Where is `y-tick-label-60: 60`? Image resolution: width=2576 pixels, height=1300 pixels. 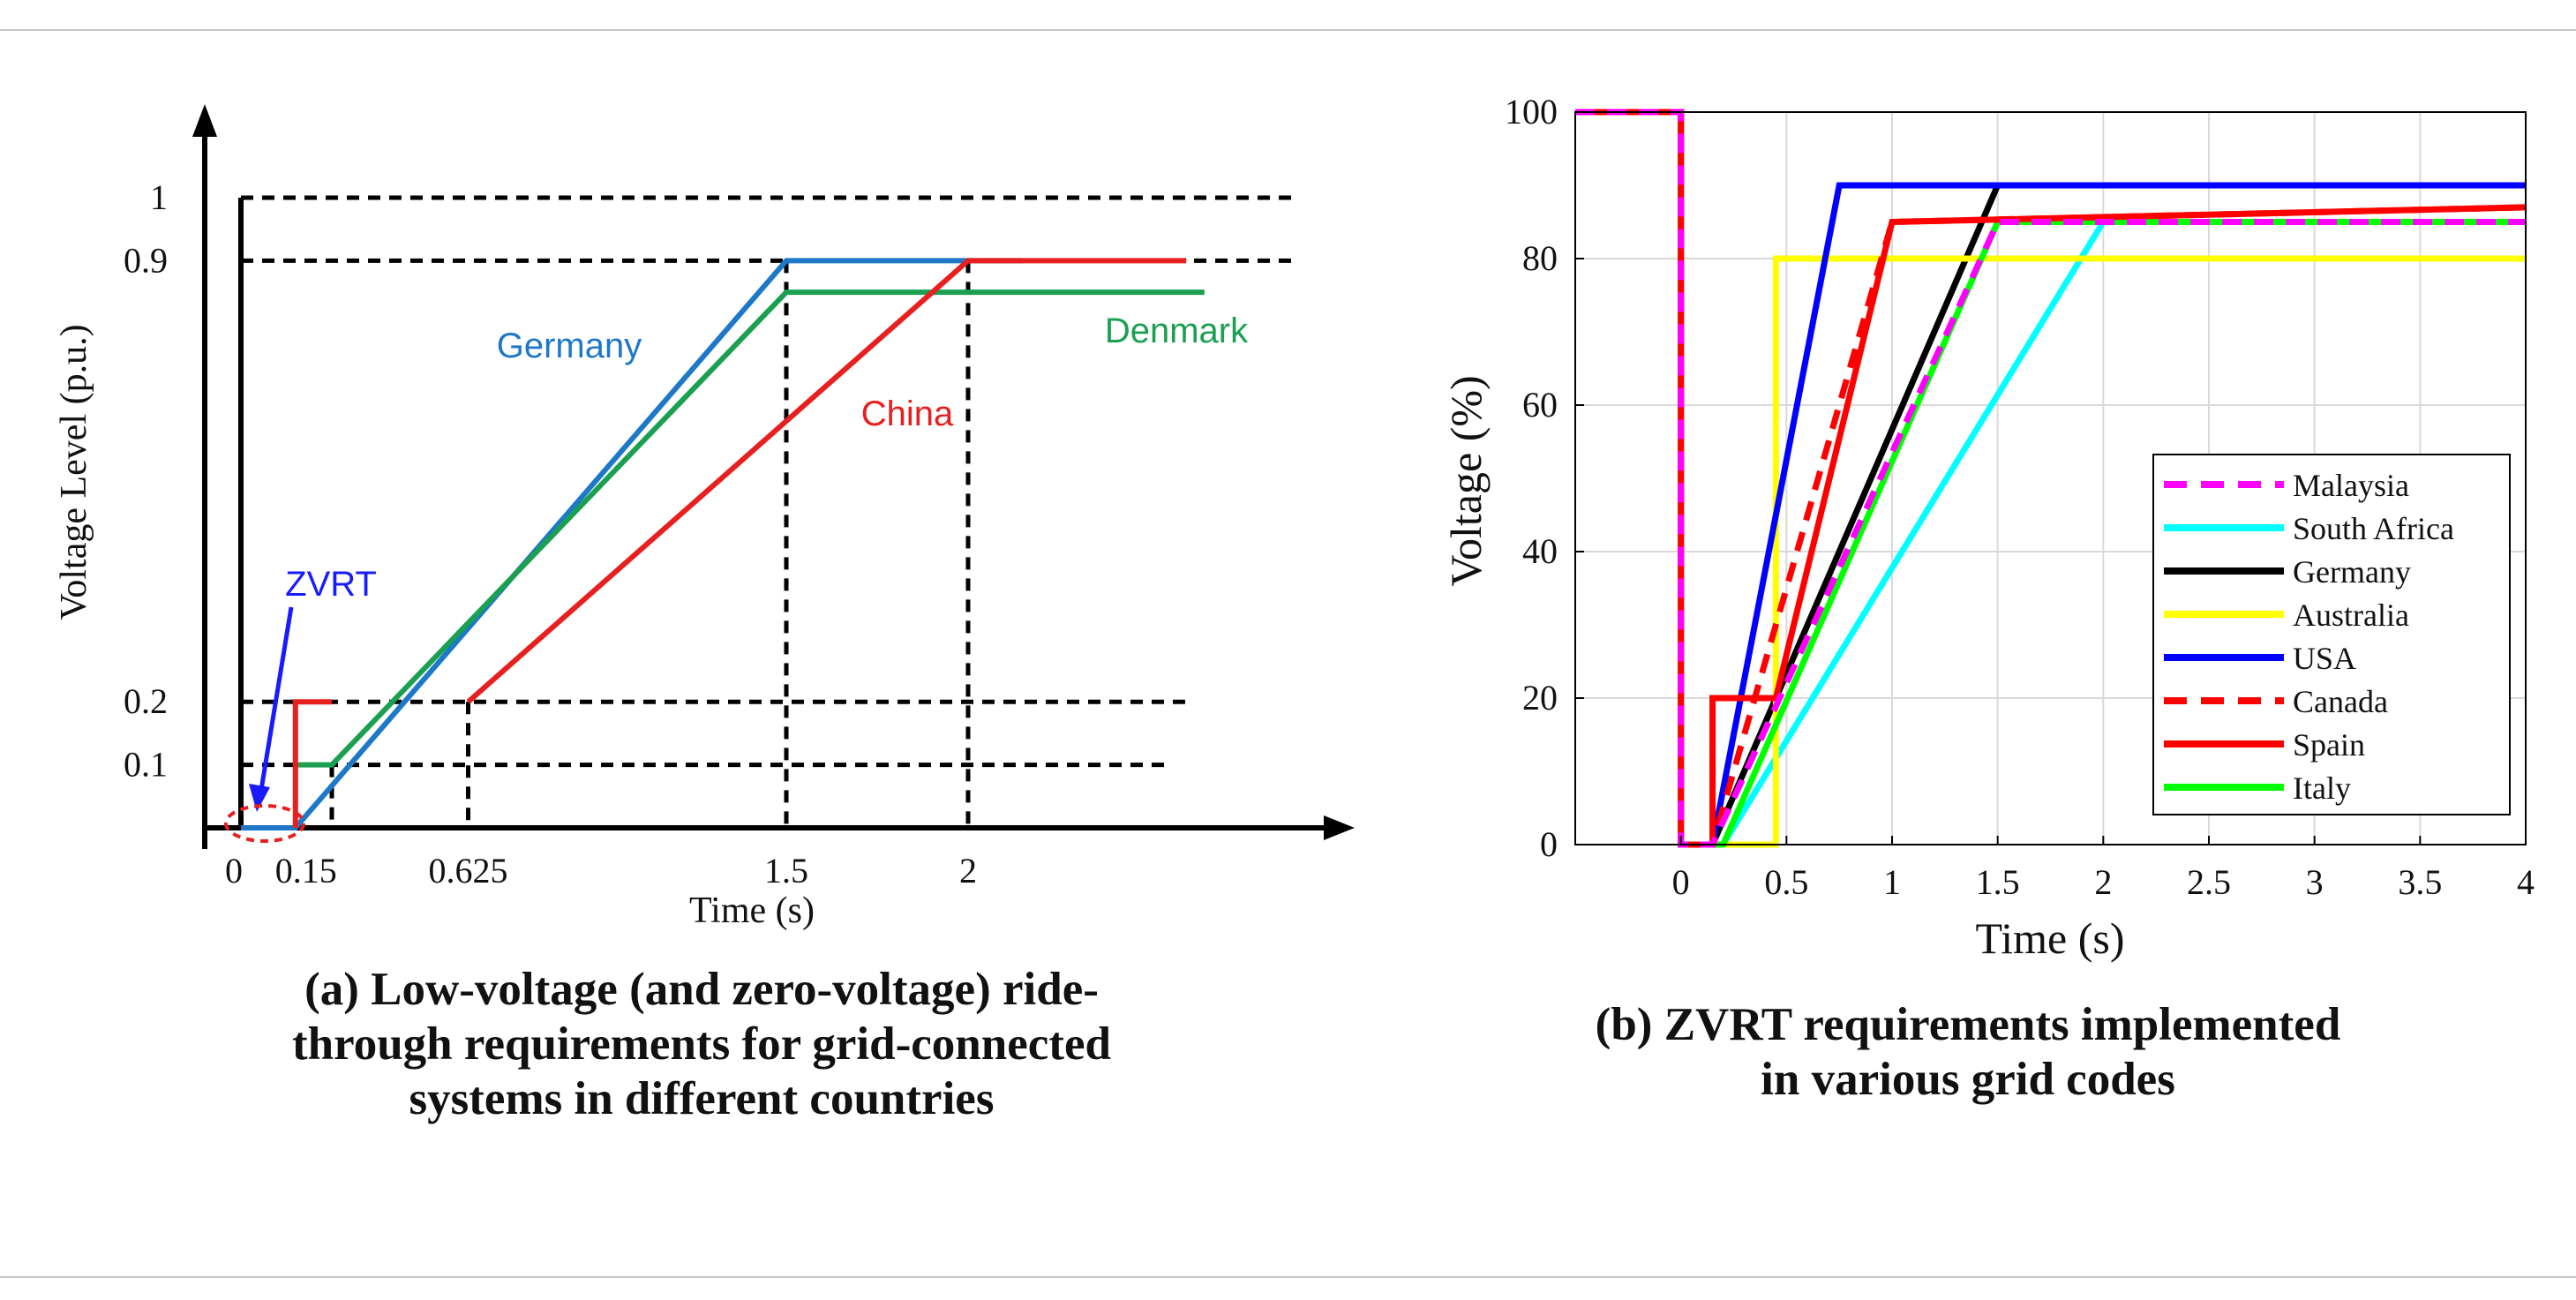 y-tick-label-60: 60 is located at coordinates (1540, 405).